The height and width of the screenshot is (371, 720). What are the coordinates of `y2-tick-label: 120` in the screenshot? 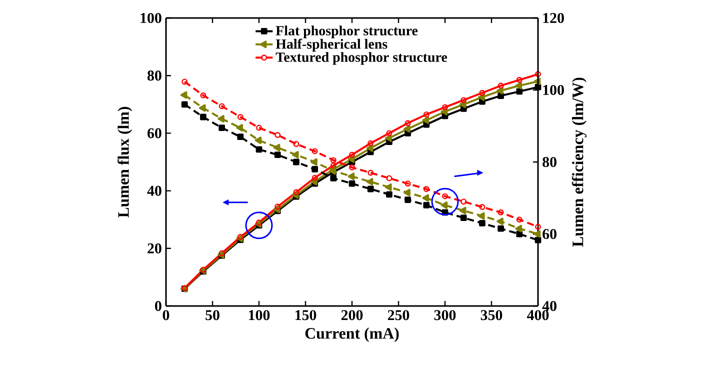 It's located at (553, 18).